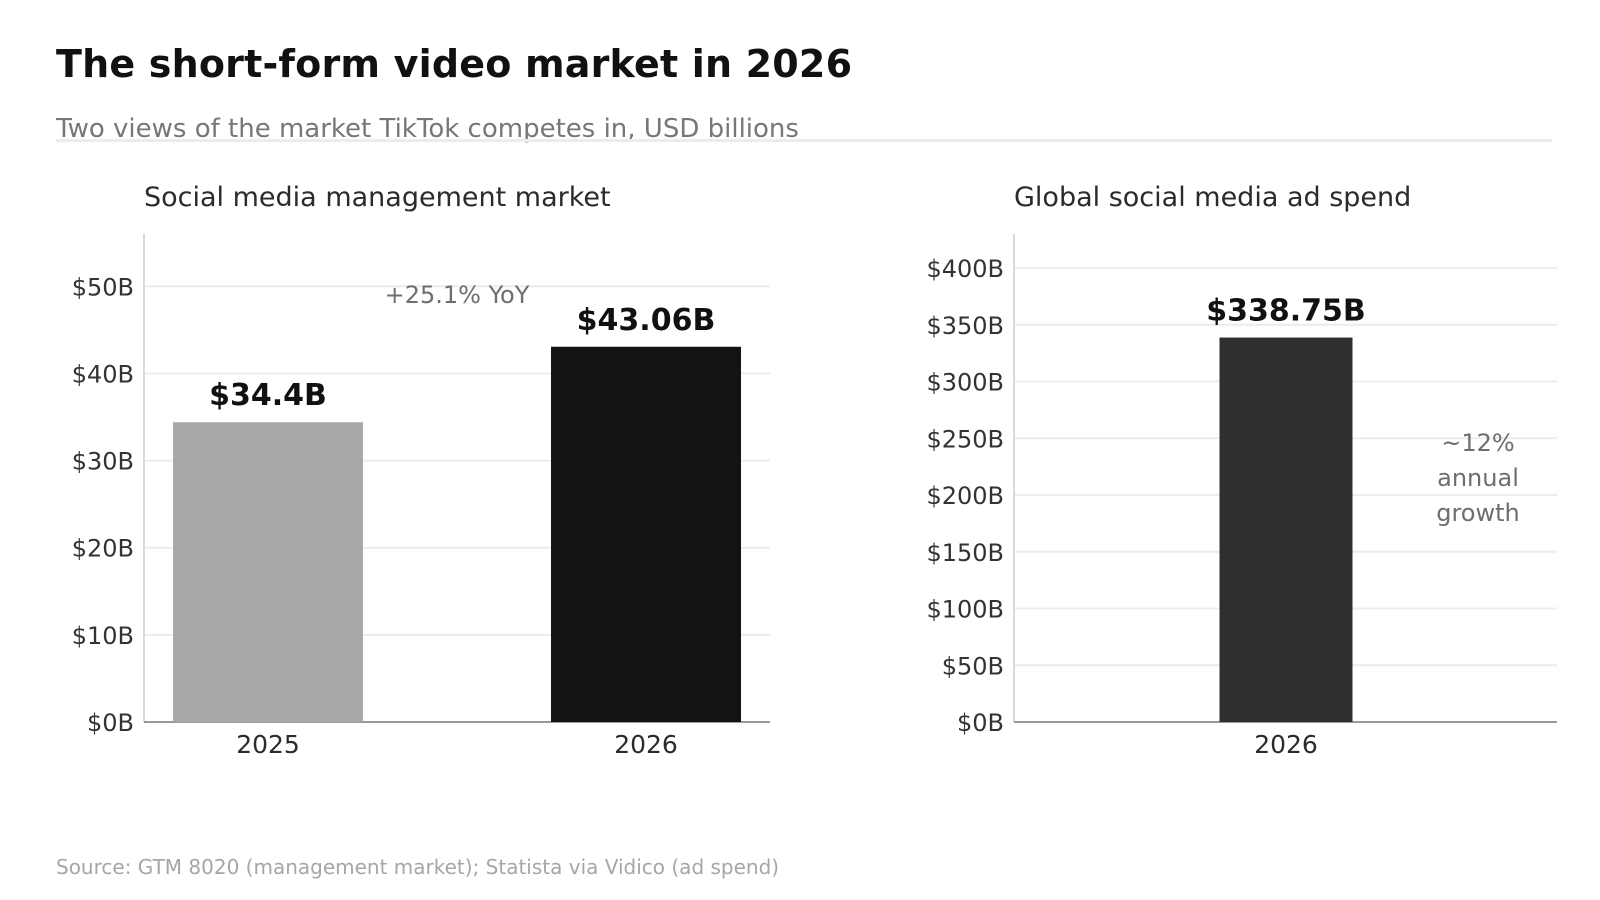  I want to click on chart-1-y-tick-label: $350B, so click(965, 326).